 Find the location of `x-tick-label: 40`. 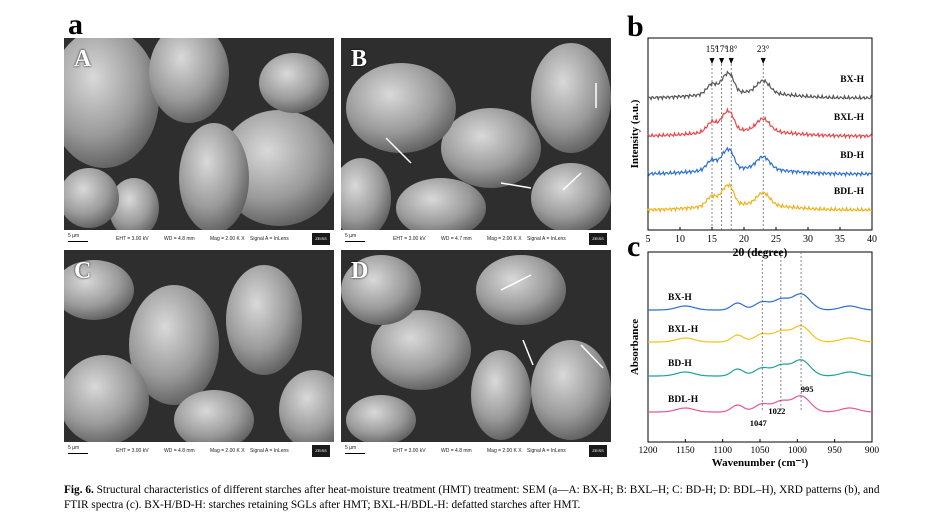

x-tick-label: 40 is located at coordinates (872, 239).